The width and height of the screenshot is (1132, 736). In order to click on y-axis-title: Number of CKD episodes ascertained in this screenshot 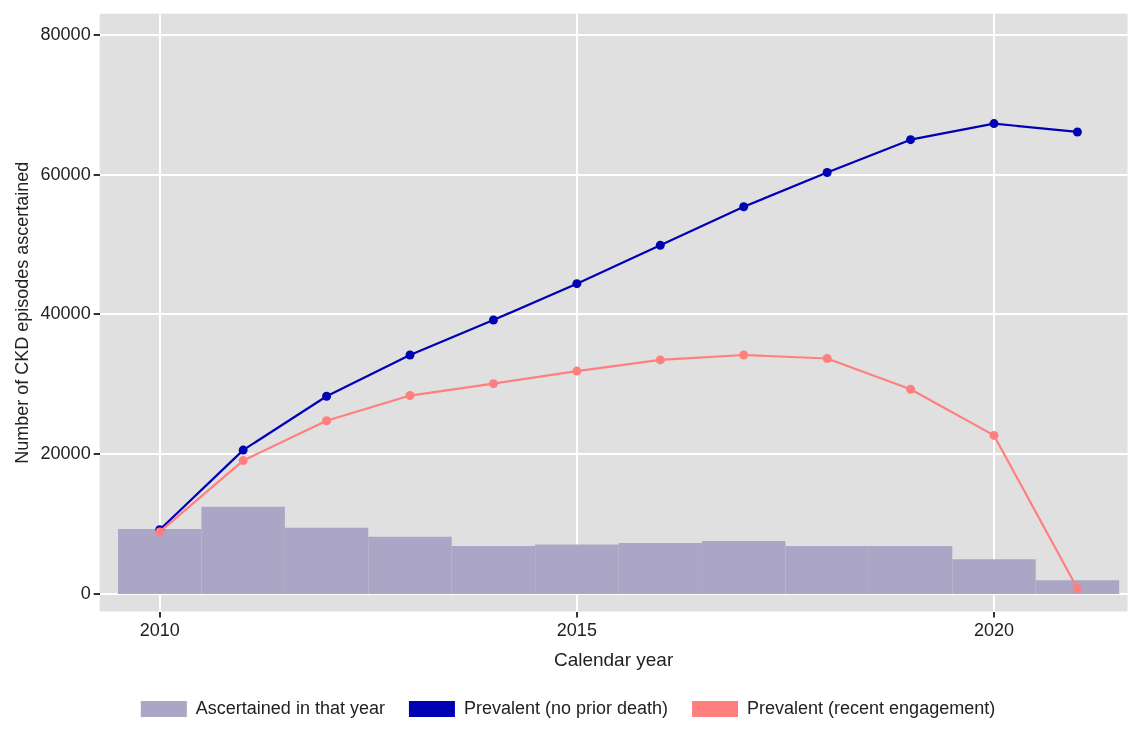, I will do `click(21, 312)`.